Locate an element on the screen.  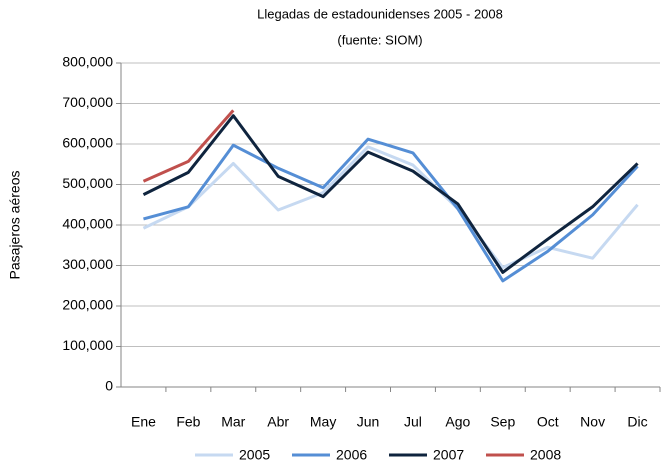
y-tick-label: 500,000 is located at coordinates (87, 183).